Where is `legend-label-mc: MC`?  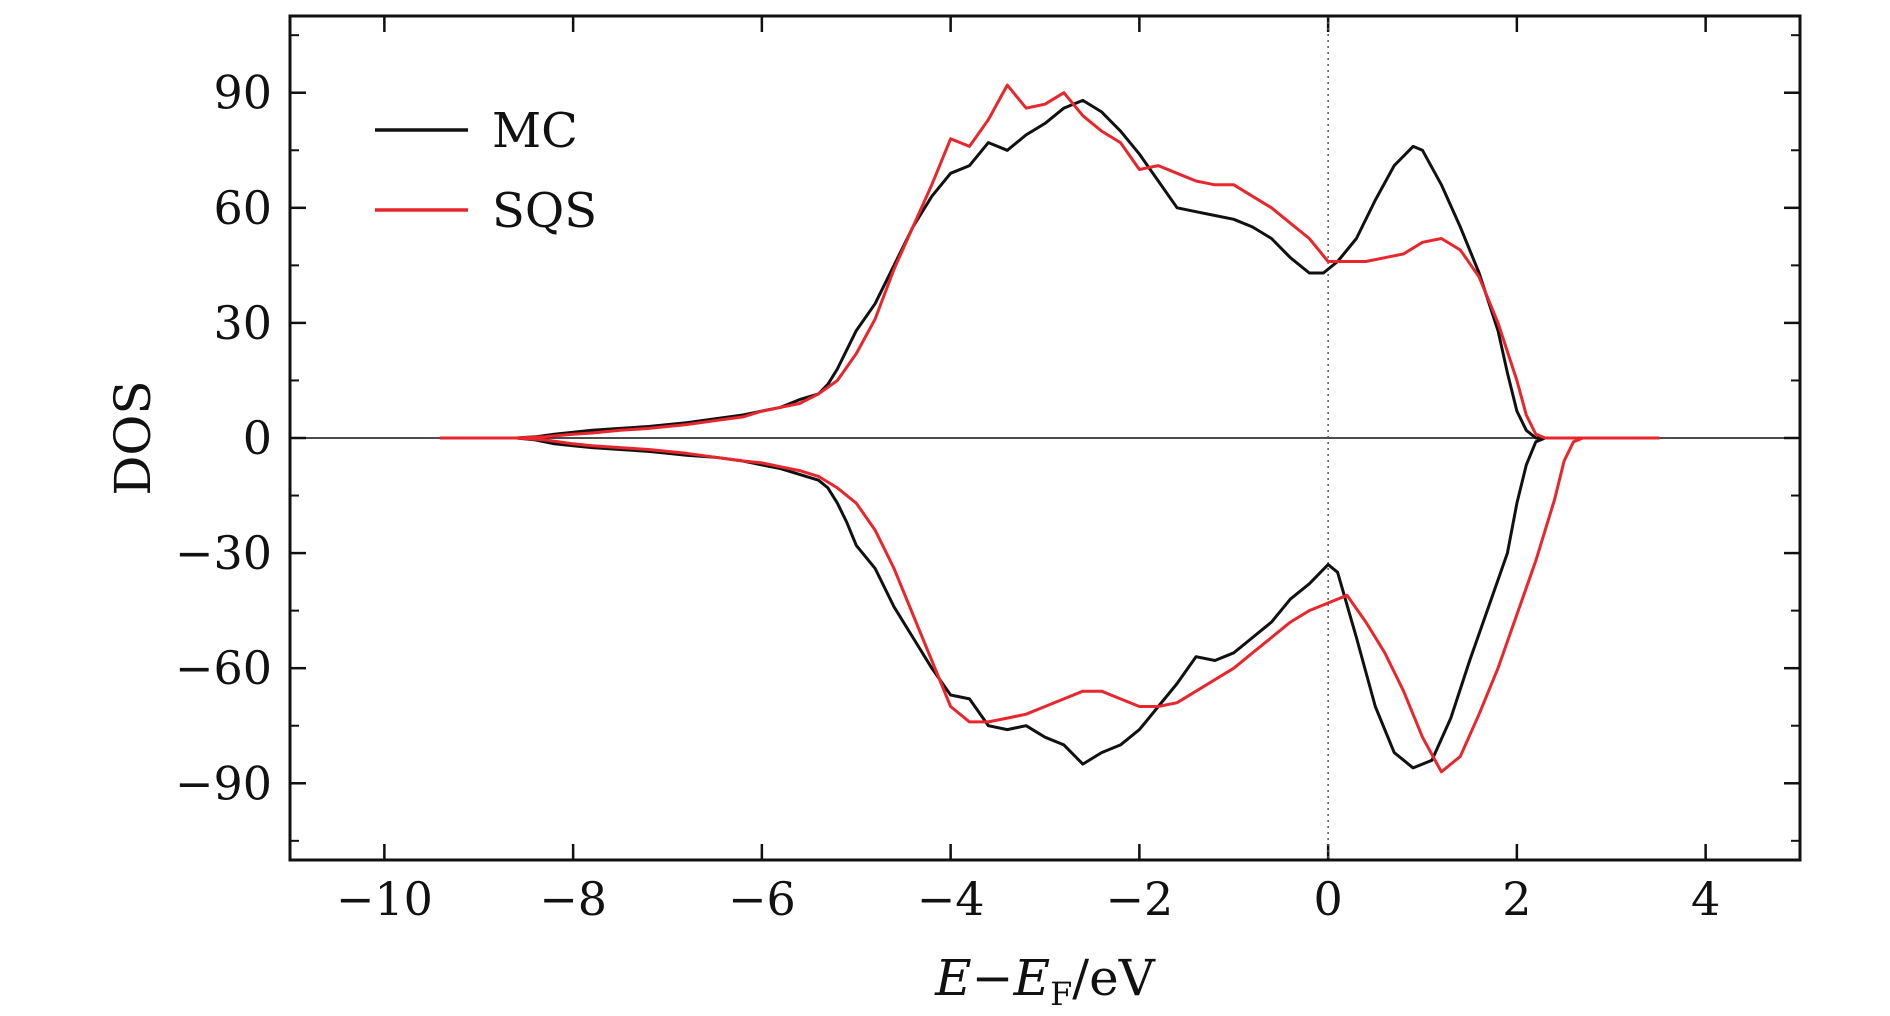 legend-label-mc: MC is located at coordinates (535, 131).